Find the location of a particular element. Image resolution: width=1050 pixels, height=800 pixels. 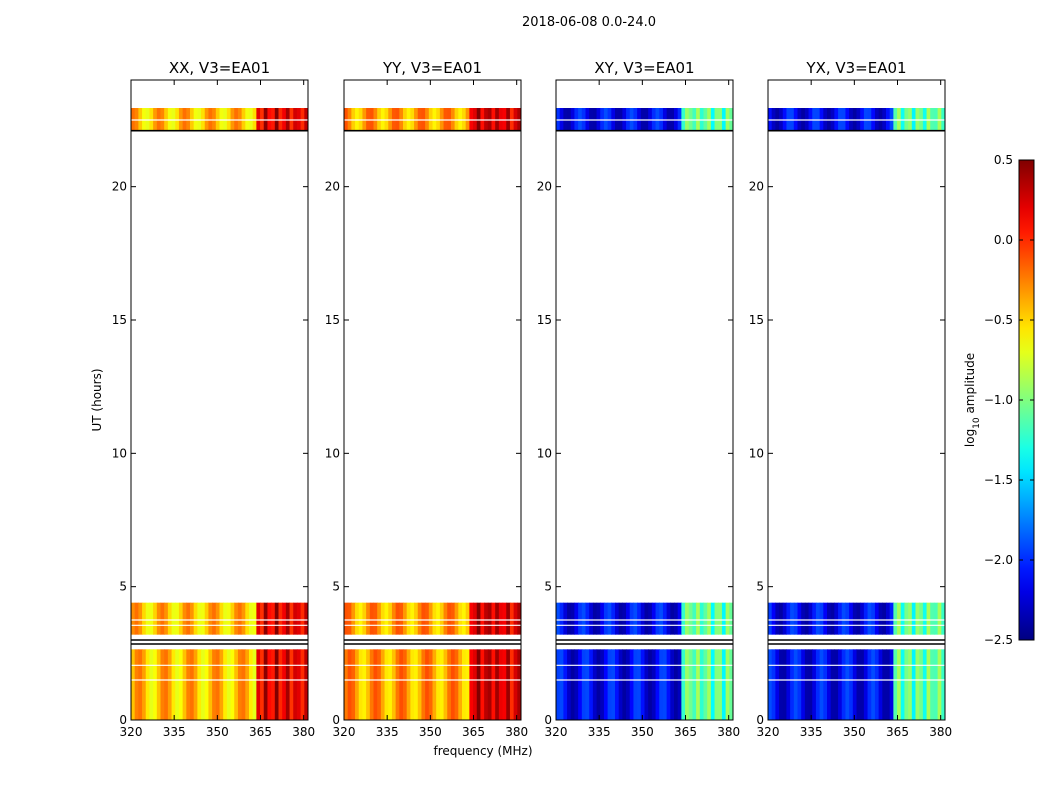

figure-title: 2018-06-08 0.0-24.0 is located at coordinates (589, 22).